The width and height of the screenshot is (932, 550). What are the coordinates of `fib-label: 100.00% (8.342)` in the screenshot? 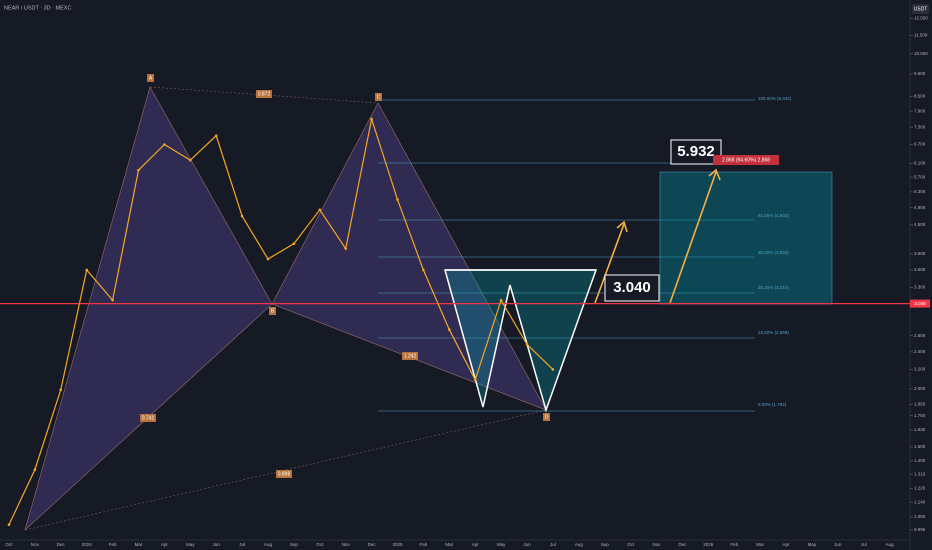 It's located at (775, 98).